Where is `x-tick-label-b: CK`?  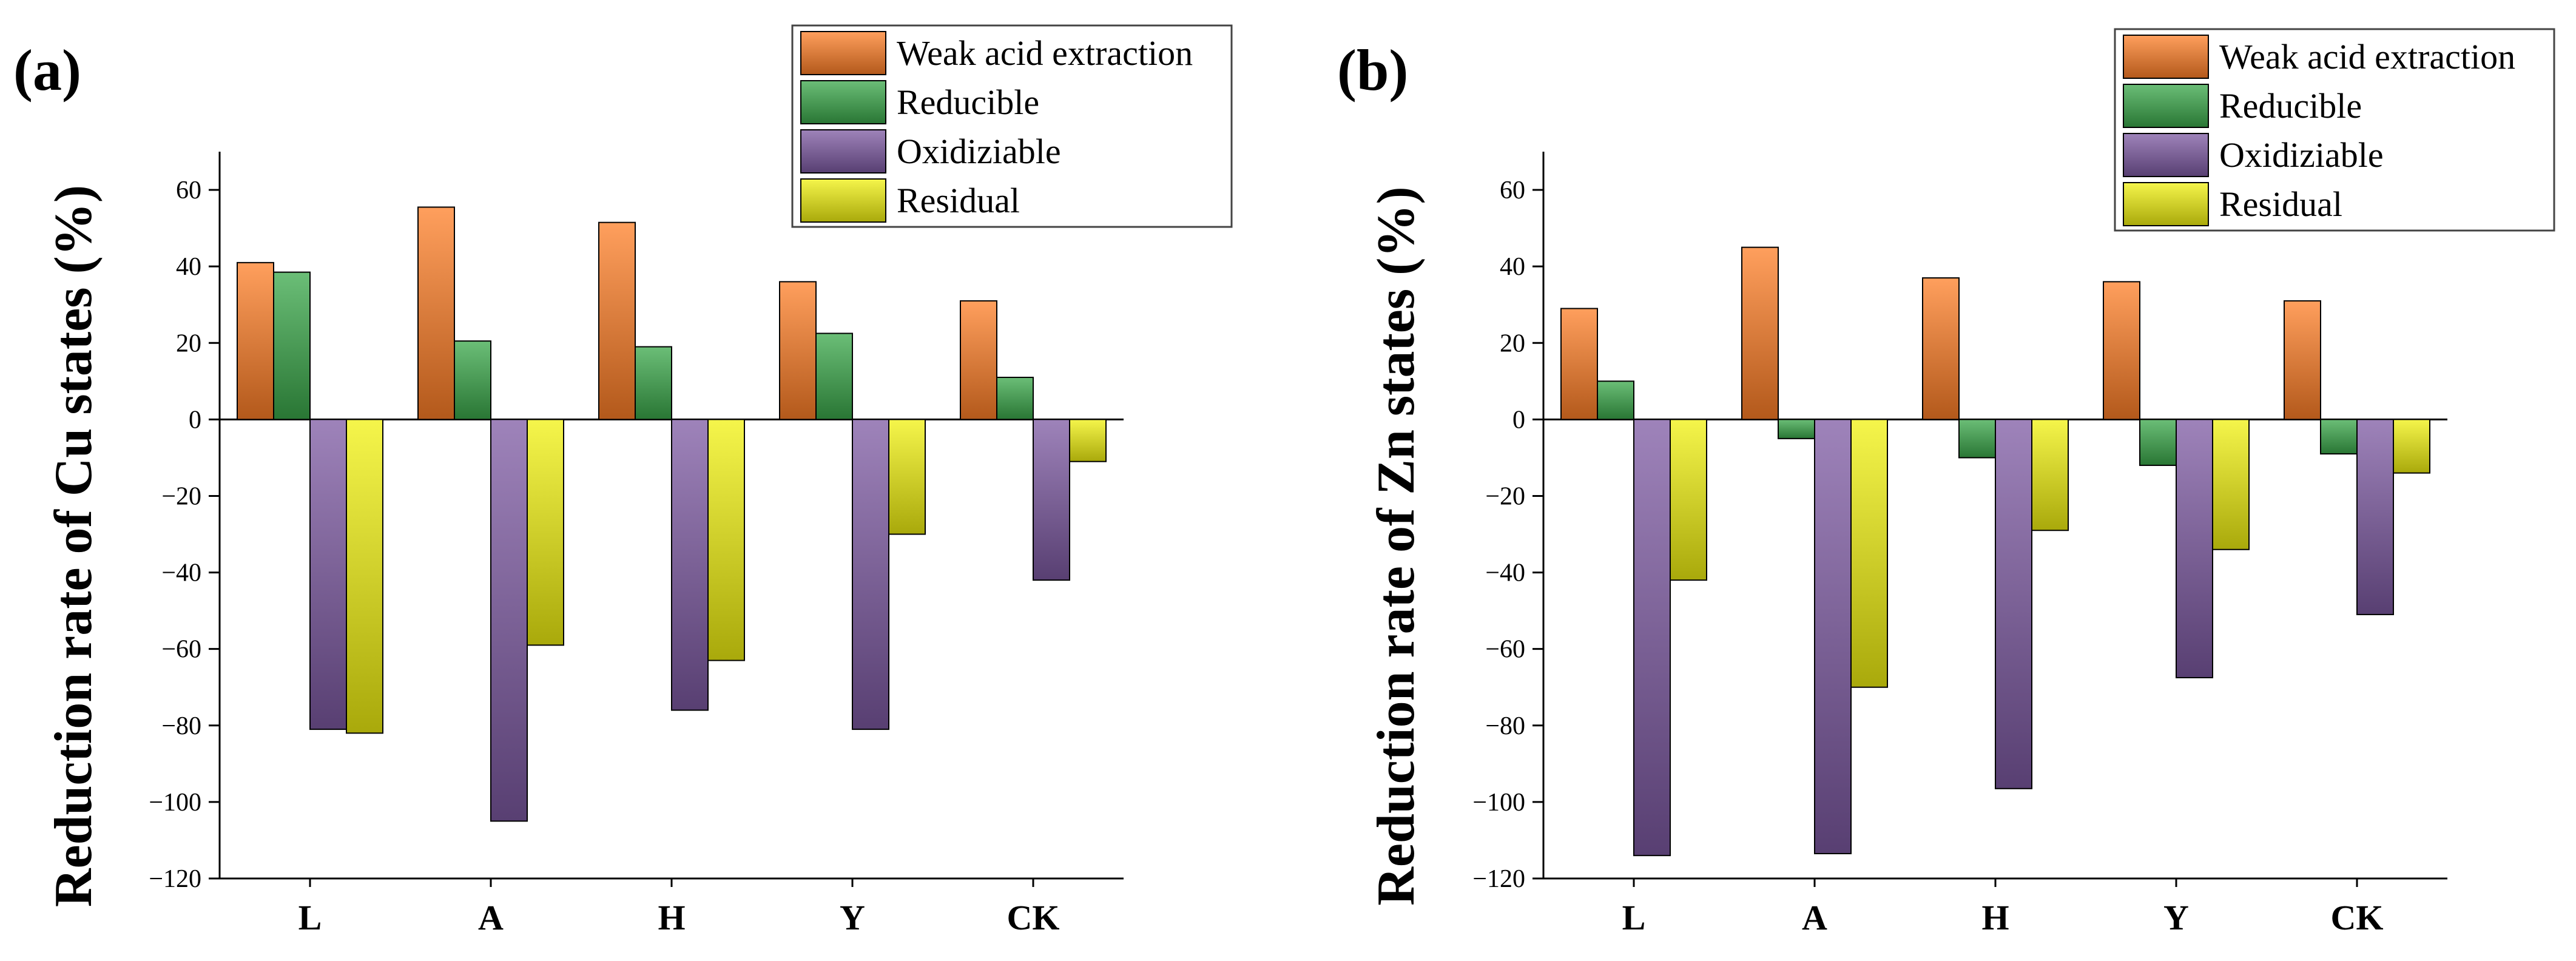
x-tick-label-b: CK is located at coordinates (2358, 917).